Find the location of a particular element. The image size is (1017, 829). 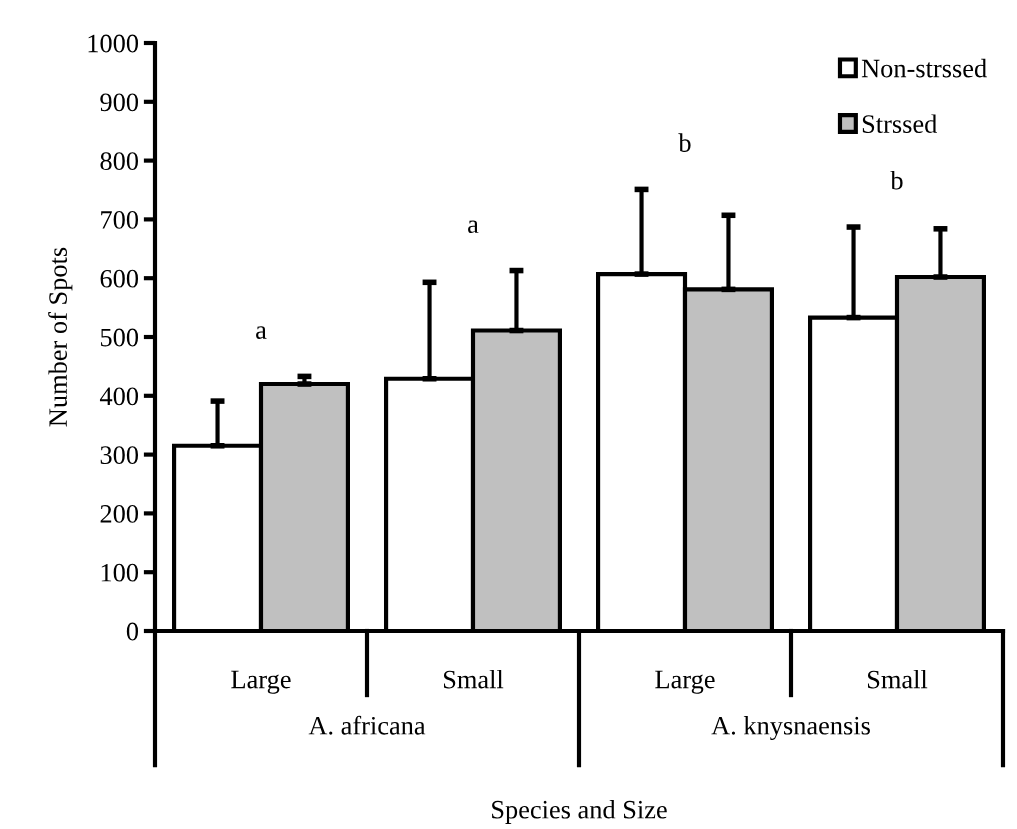

legend-label: Strssed is located at coordinates (900, 123).